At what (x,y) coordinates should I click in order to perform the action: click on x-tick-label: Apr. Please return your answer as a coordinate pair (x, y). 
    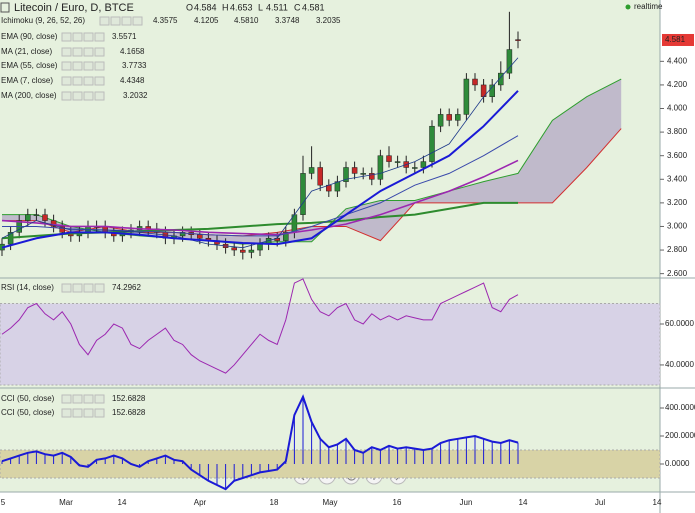
    Looking at the image, I should click on (200, 502).